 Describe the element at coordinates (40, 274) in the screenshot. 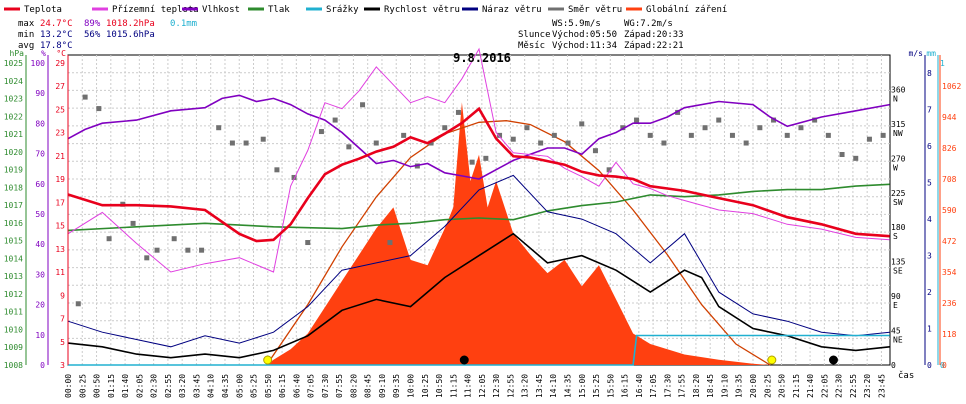

I see `humidity-axis-tick: 30` at that location.